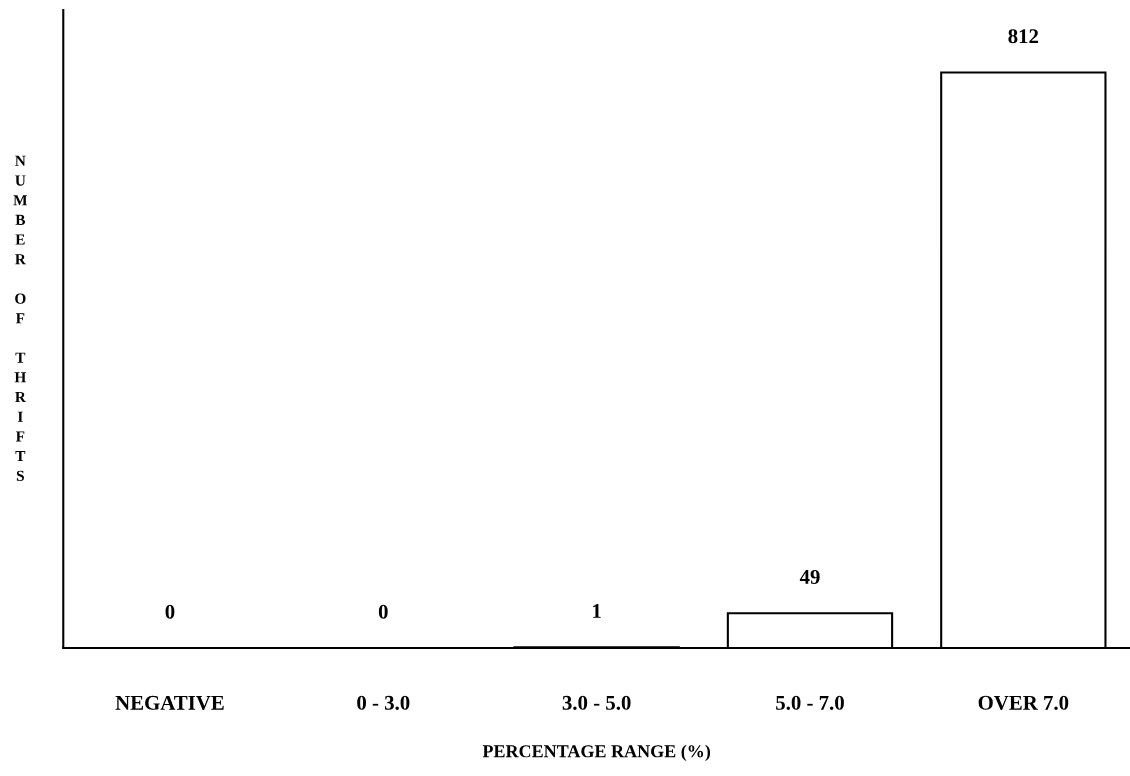 This screenshot has width=1130, height=776. I want to click on x-axis-title: PERCENTAGE RANGE (%), so click(596, 753).